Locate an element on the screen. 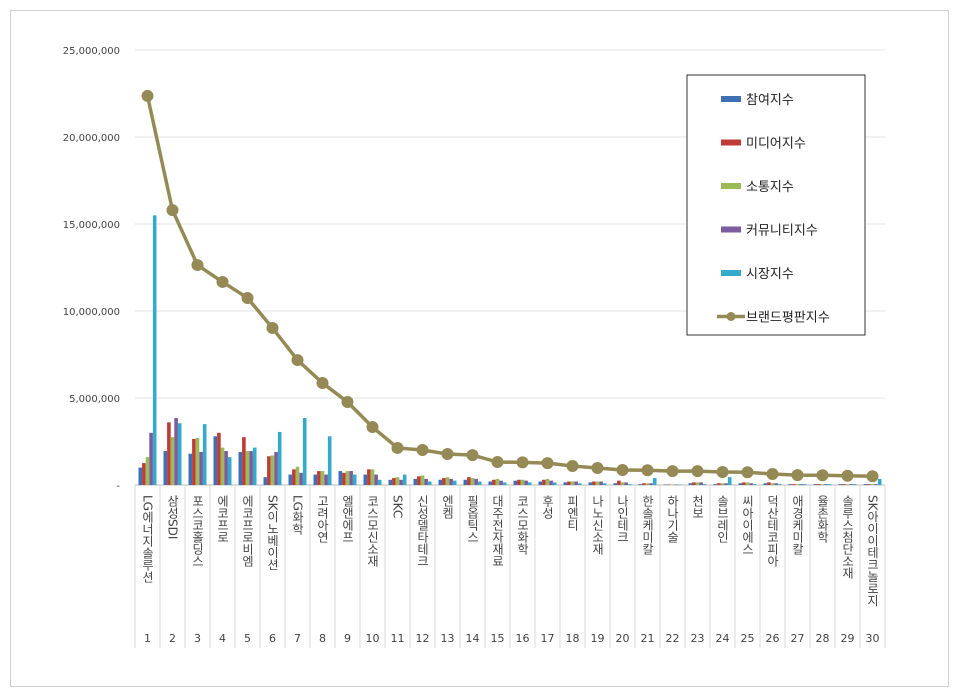 The height and width of the screenshot is (698, 960). rank-label: 9 is located at coordinates (347, 638).